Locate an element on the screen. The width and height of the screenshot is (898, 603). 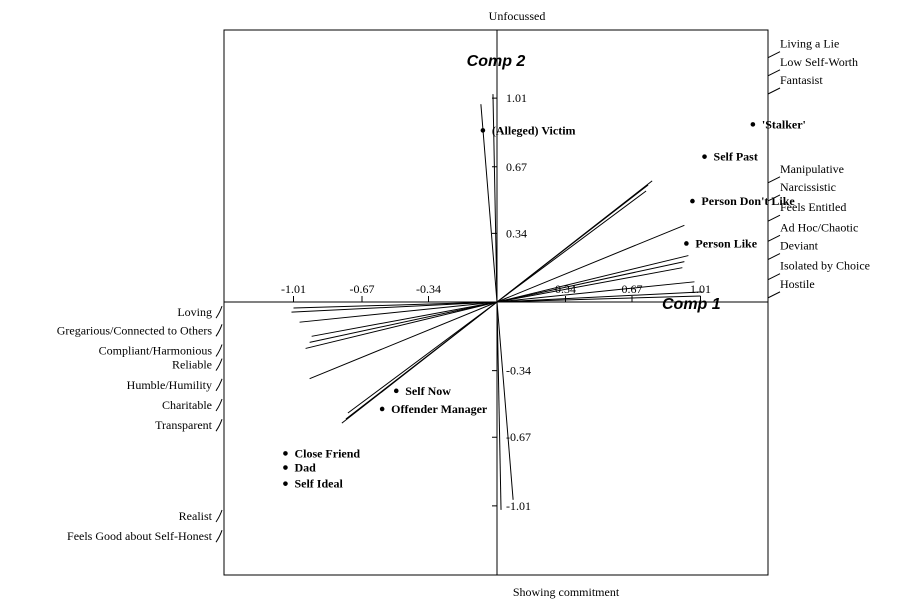
right-construct-label: Hostile is located at coordinates (797, 284).